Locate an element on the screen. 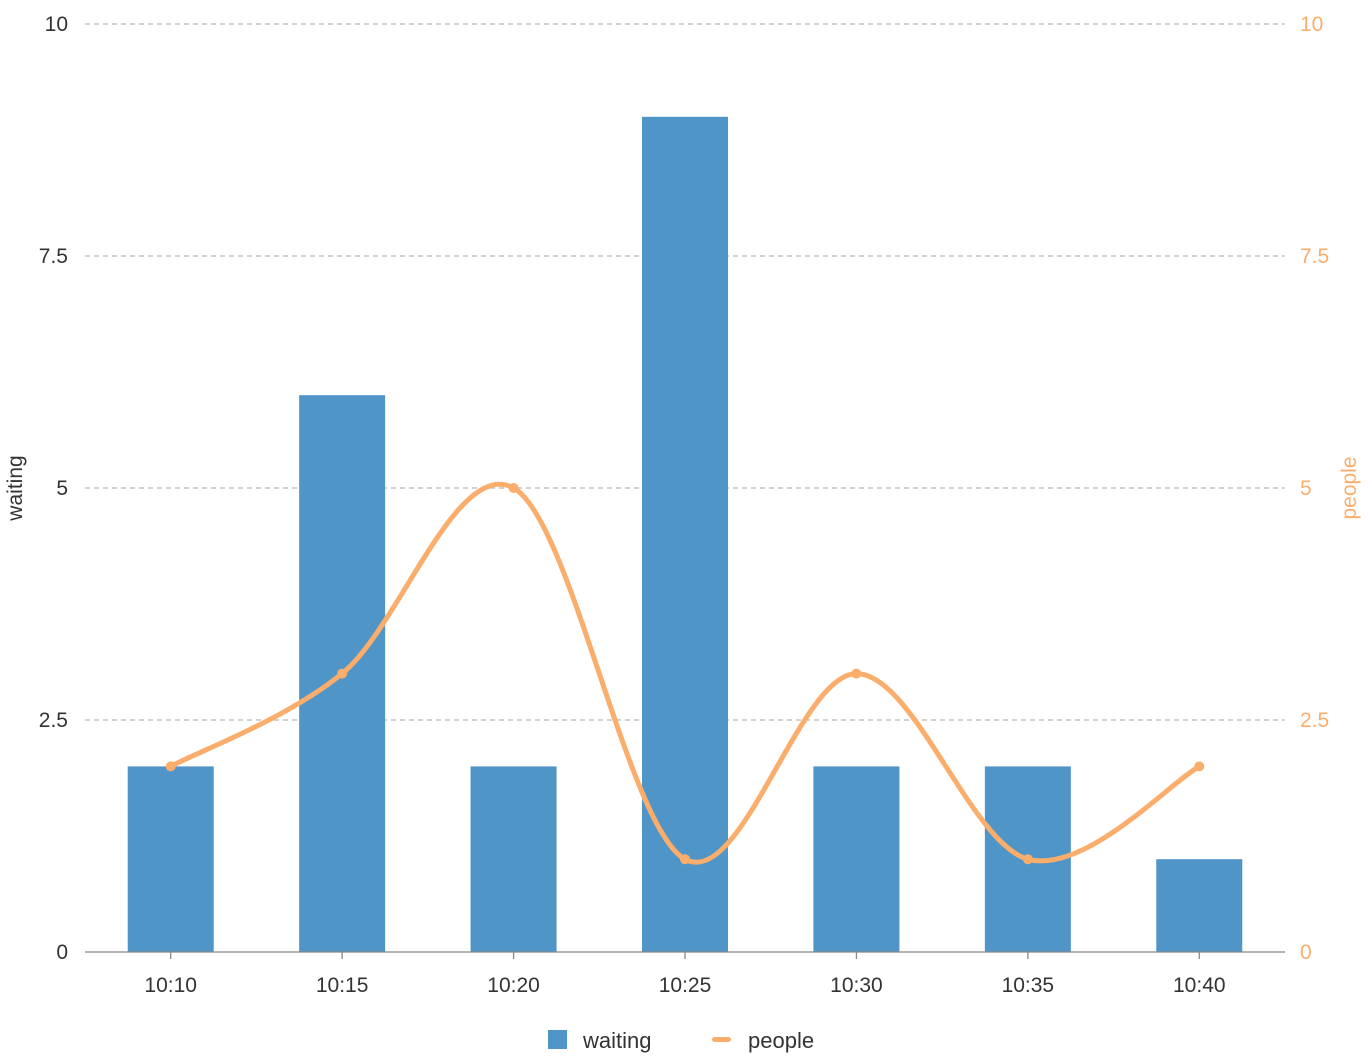  x-tick-label: 10:30 is located at coordinates (856, 985).